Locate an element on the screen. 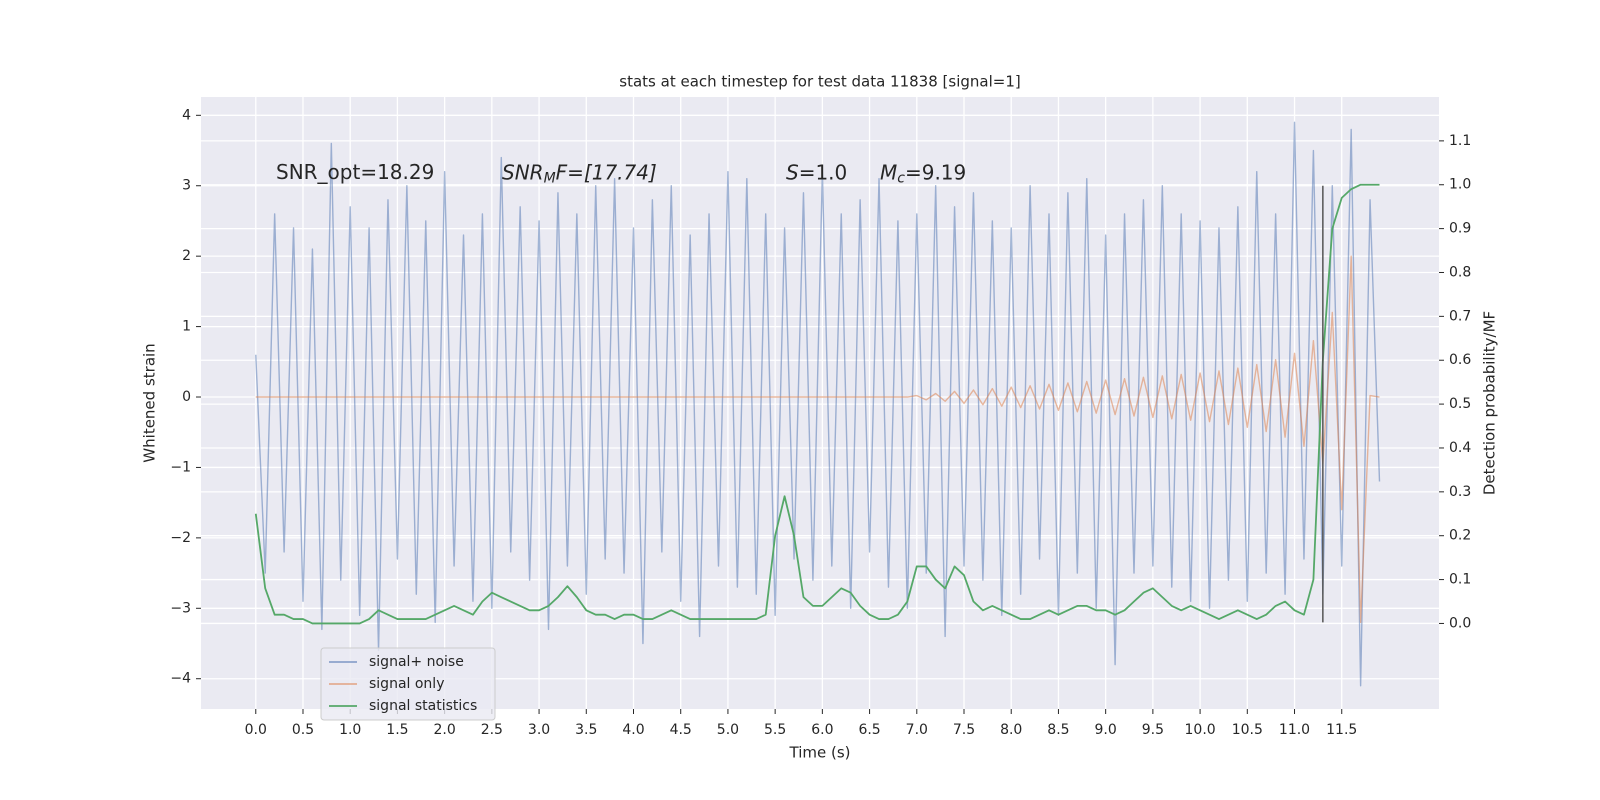 This screenshot has width=1600, height=800. y-tick-label: −1 is located at coordinates (180, 467).